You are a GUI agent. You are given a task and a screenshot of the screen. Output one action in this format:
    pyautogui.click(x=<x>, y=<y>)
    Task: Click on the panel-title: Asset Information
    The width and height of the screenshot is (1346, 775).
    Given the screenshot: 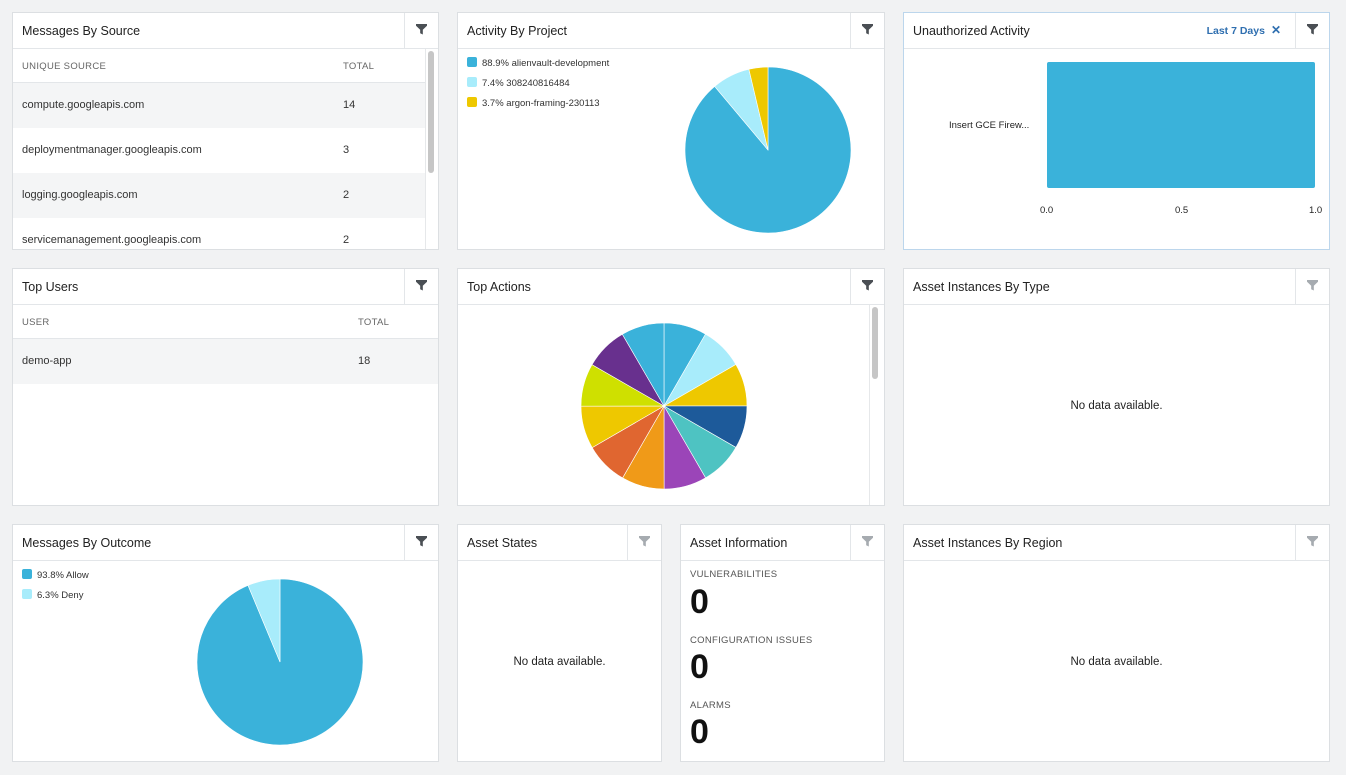 What is the action you would take?
    pyautogui.click(x=739, y=543)
    